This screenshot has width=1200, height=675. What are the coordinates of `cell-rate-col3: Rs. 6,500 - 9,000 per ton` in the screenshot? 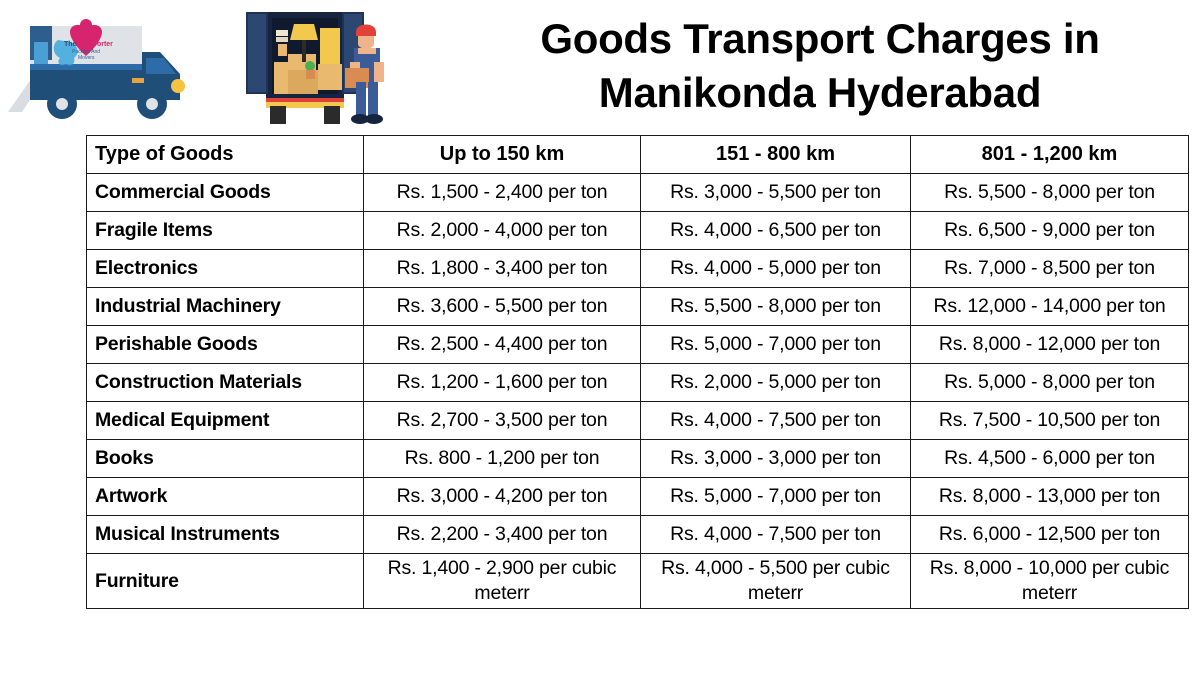 It's located at (1049, 230).